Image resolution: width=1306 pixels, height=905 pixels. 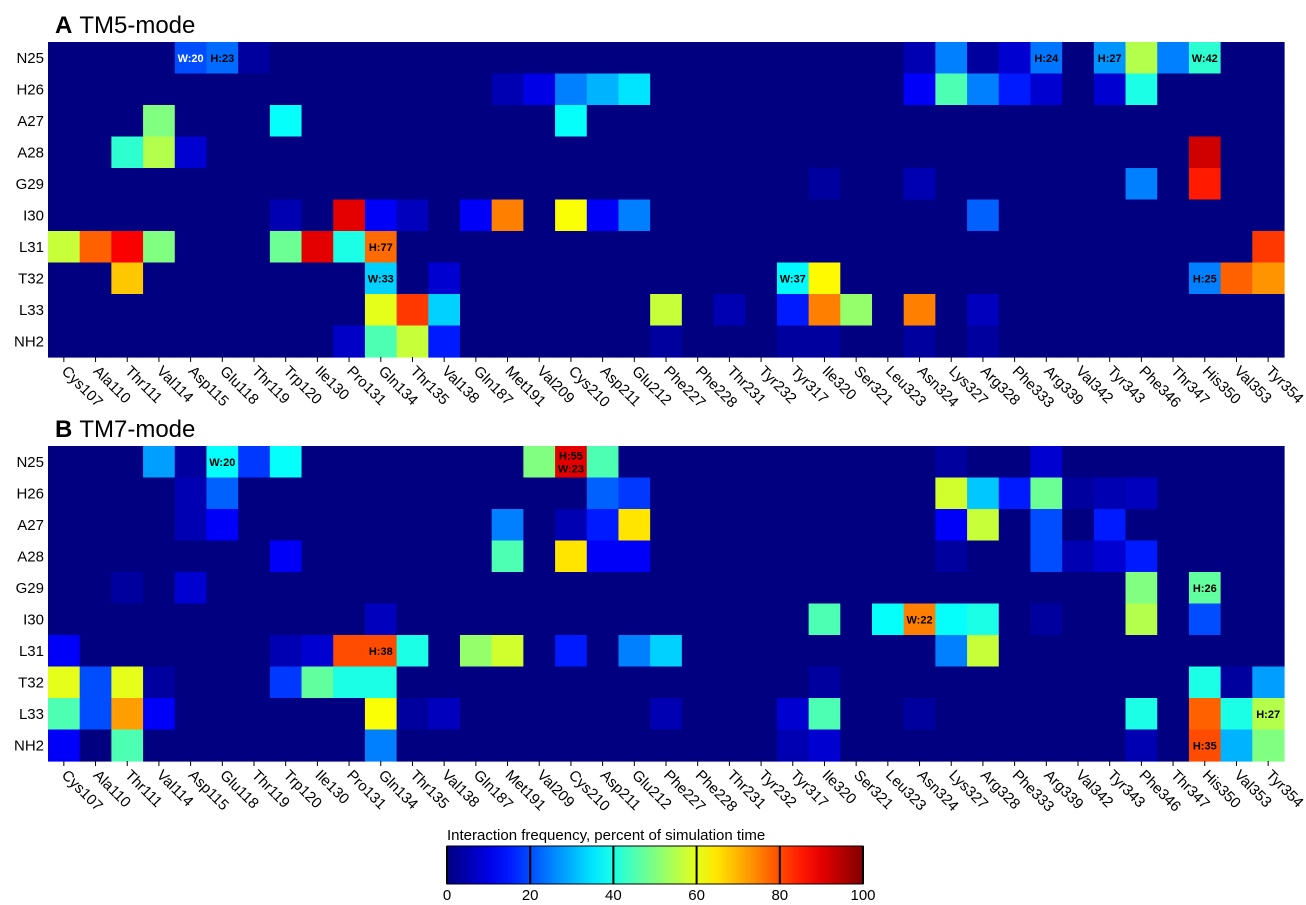 What do you see at coordinates (571, 469) in the screenshot?
I see `cell-annotation: W:23` at bounding box center [571, 469].